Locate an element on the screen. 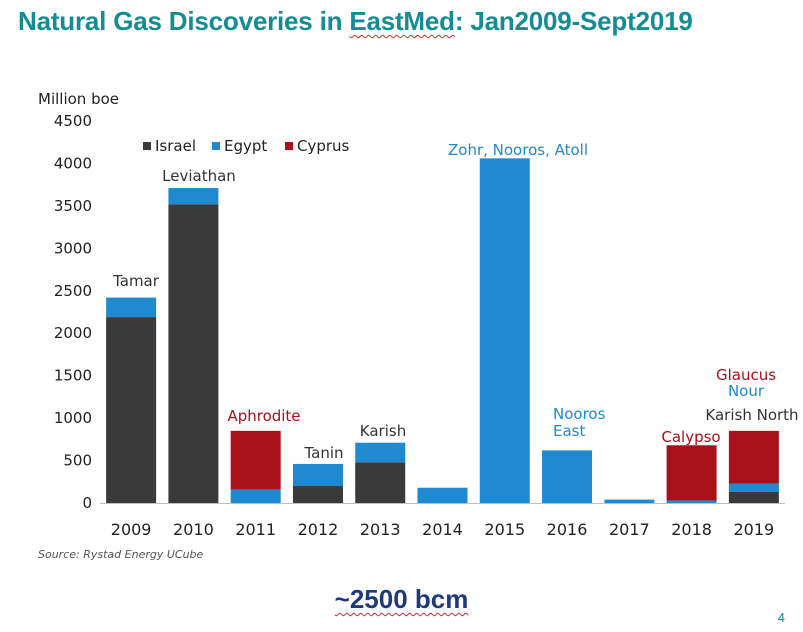 The image size is (803, 632). y-tick-label: 3000 is located at coordinates (73, 248).